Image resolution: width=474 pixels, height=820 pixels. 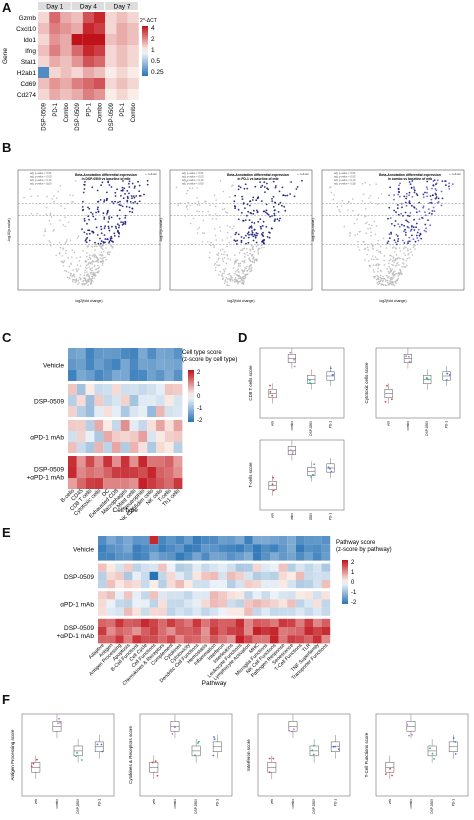 I want to click on boxplot-group-label: PD-1, so click(x=217, y=802).